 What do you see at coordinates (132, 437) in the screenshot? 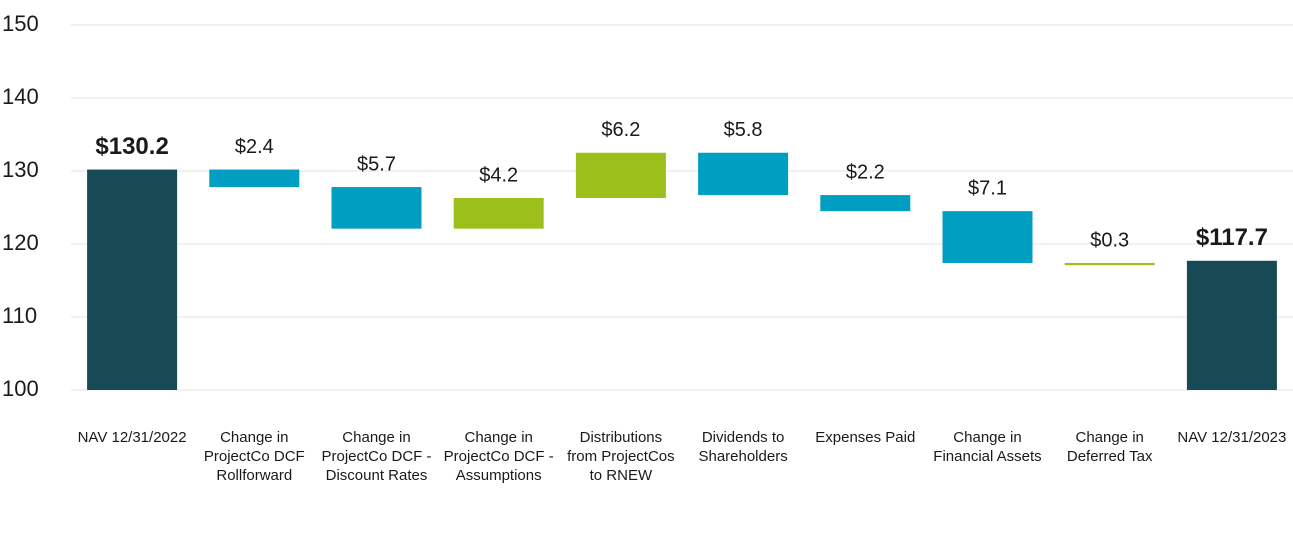
I see `x-tick-label: NAV 12/31/2022` at bounding box center [132, 437].